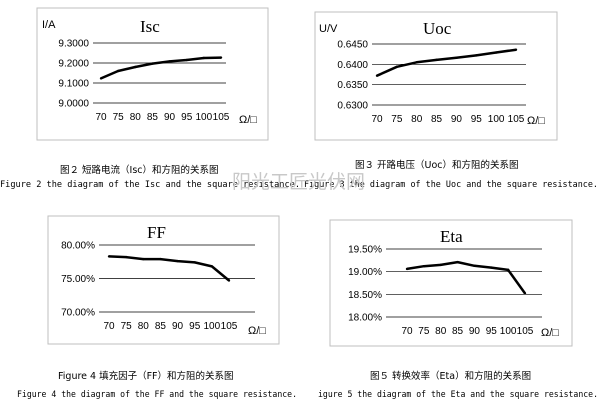 This screenshot has height=406, width=600. I want to click on caption-cn-fig5: 图５ 转换效率（Eta）和方阻的关系图, so click(450, 376).